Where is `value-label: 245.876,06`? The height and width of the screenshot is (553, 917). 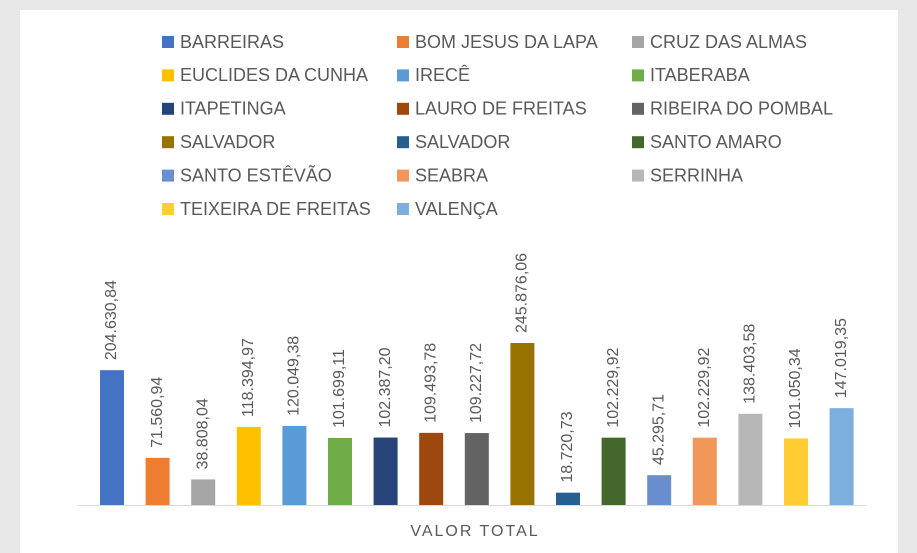
value-label: 245.876,06 is located at coordinates (522, 293).